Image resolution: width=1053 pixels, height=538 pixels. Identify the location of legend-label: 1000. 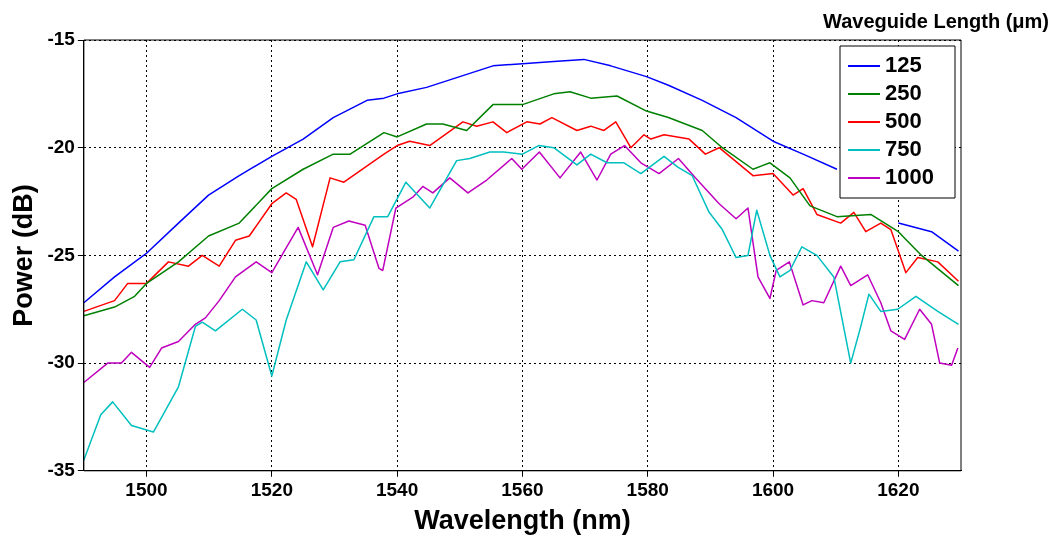
(909, 177).